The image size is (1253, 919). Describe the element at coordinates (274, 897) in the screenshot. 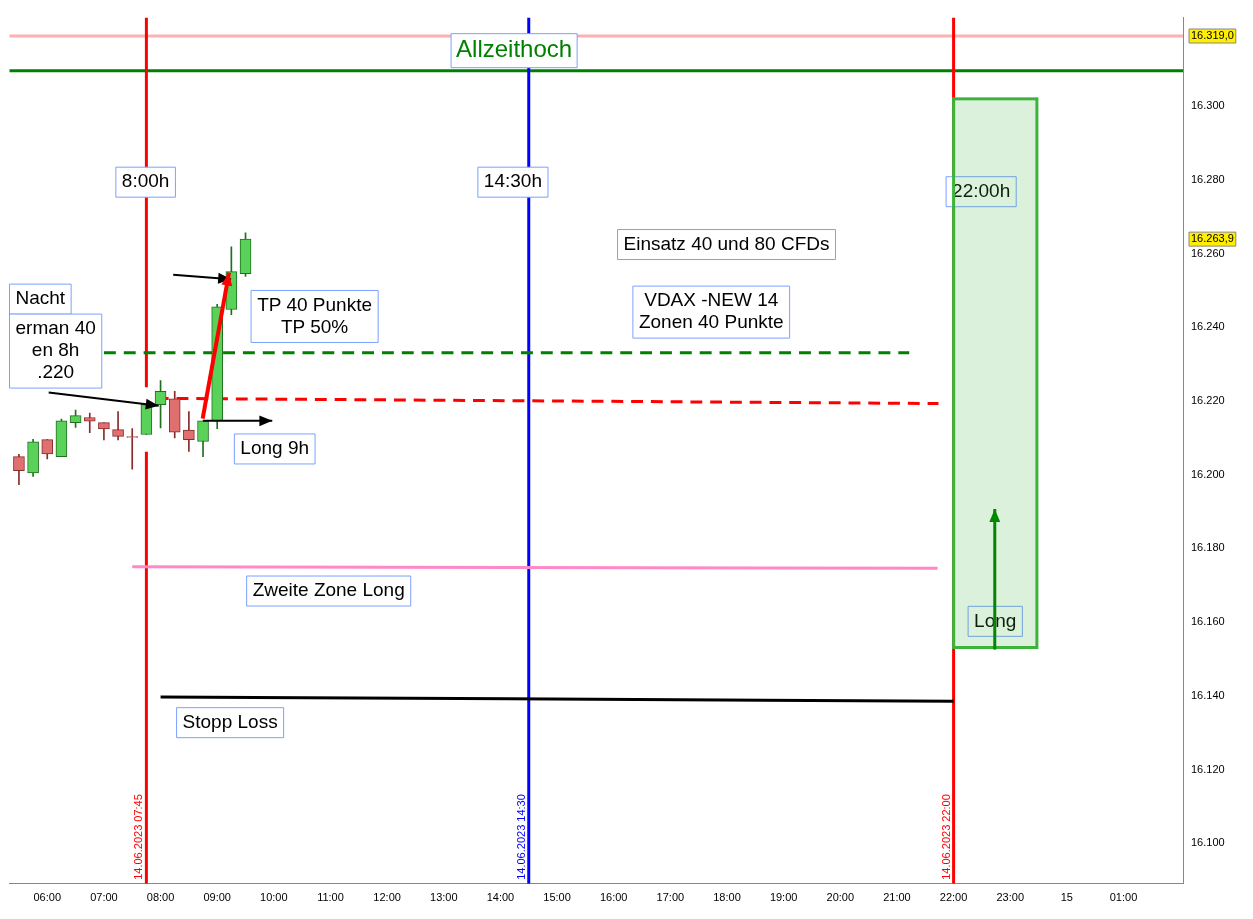

I see `x-tick-label: 10:00` at that location.